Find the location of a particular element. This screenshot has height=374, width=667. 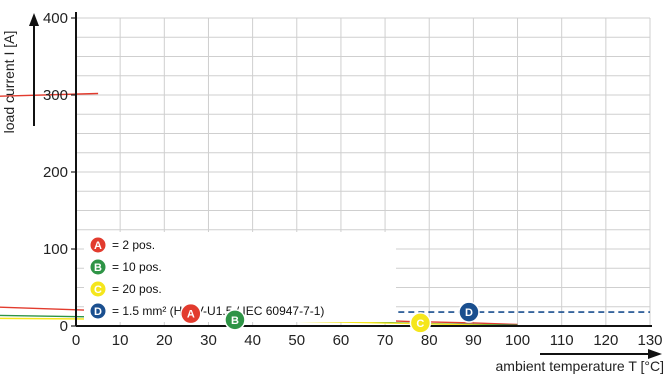

series-badge-letter: C is located at coordinates (420, 324).